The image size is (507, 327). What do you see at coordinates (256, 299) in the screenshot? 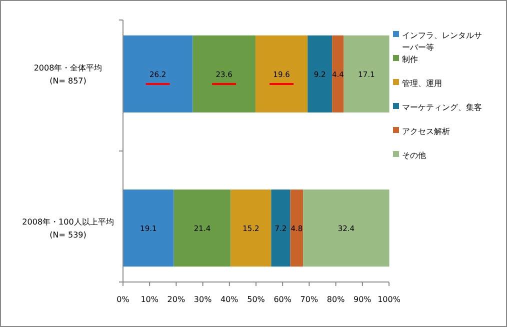
I see `x-tick-label: 50%` at bounding box center [256, 299].